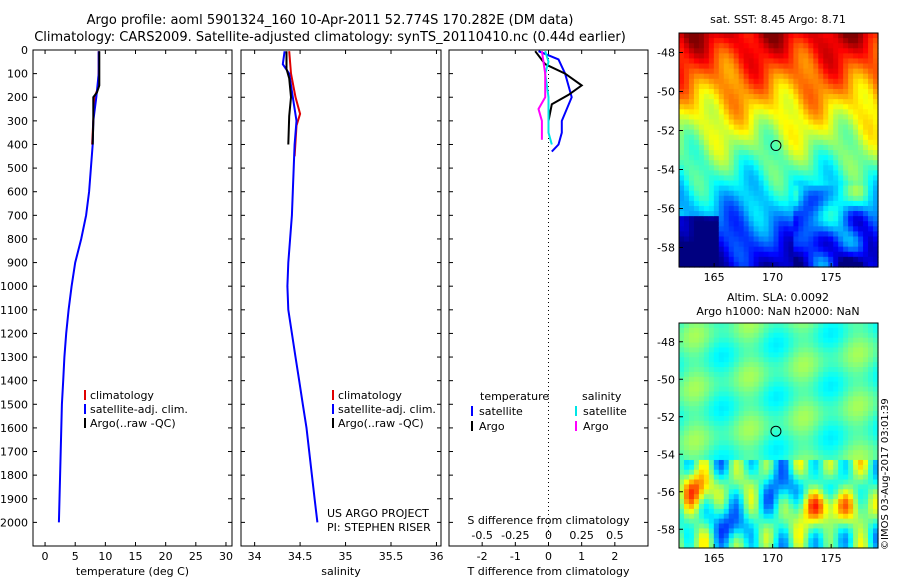  Describe the element at coordinates (614, 556) in the screenshot. I see `x-tick-label: 2` at that location.